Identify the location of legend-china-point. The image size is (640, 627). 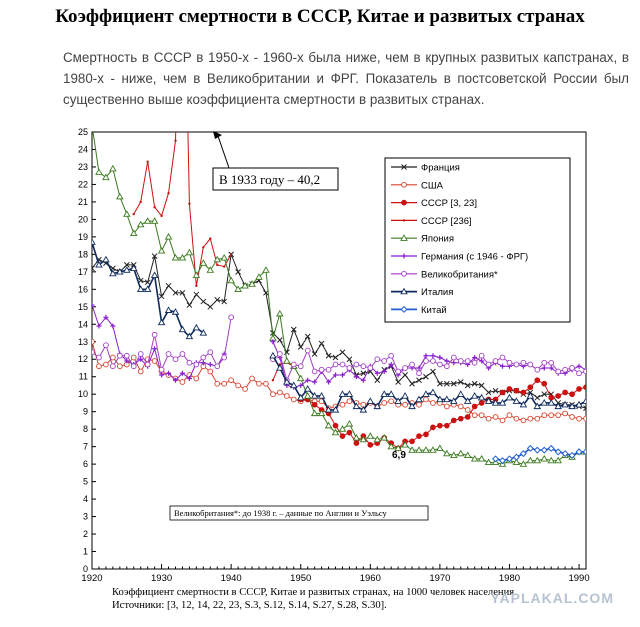
(404, 309).